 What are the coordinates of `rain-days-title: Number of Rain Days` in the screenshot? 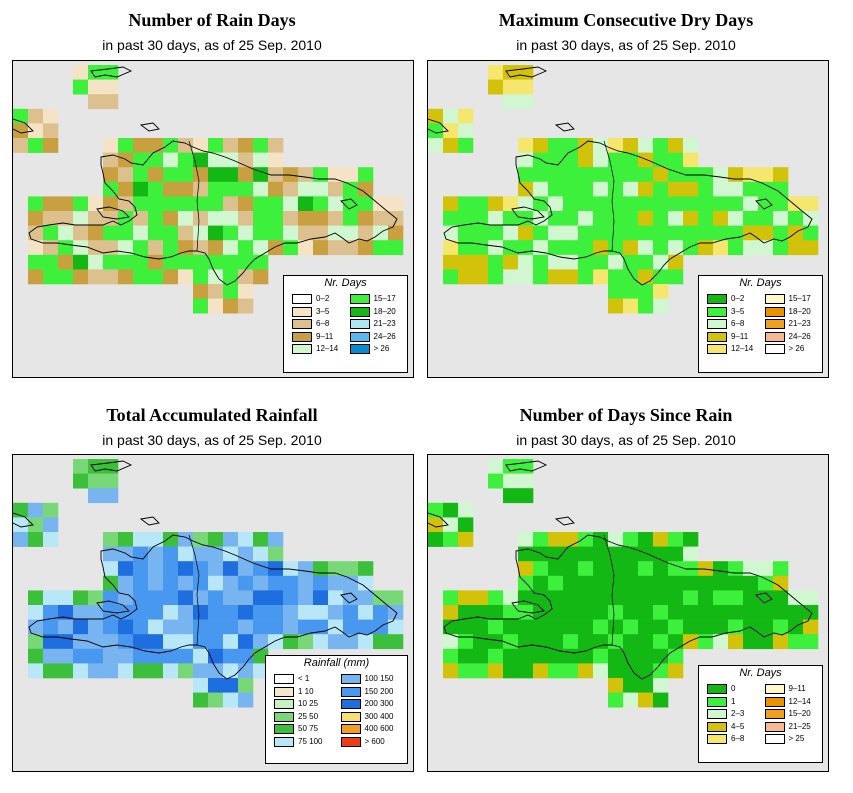 It's located at (212, 20).